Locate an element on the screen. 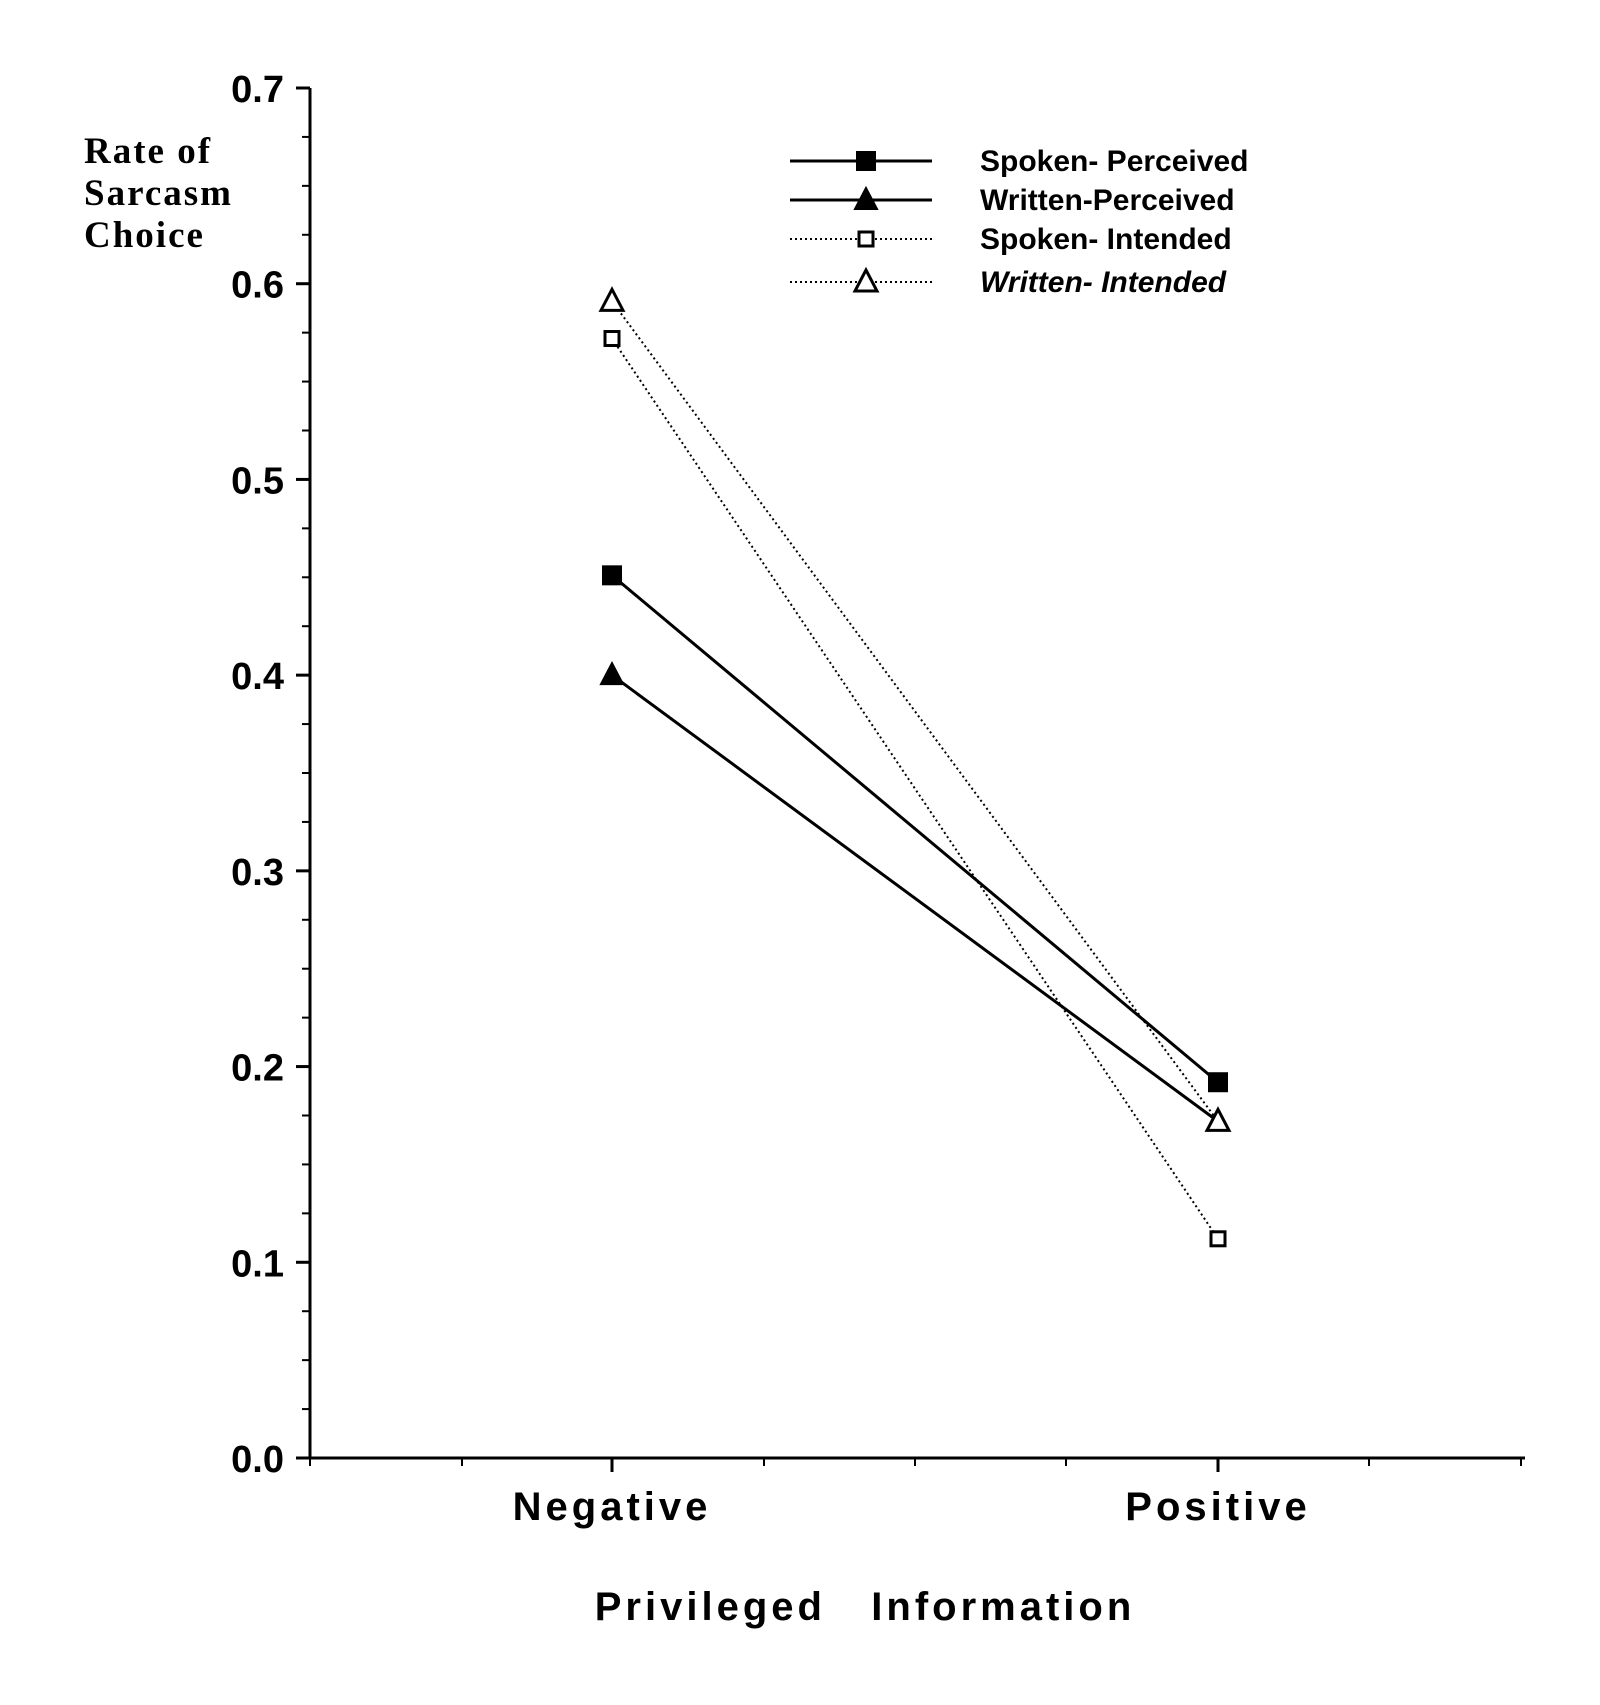  legend-item-2: Written-Perceived is located at coordinates (1012, 200).